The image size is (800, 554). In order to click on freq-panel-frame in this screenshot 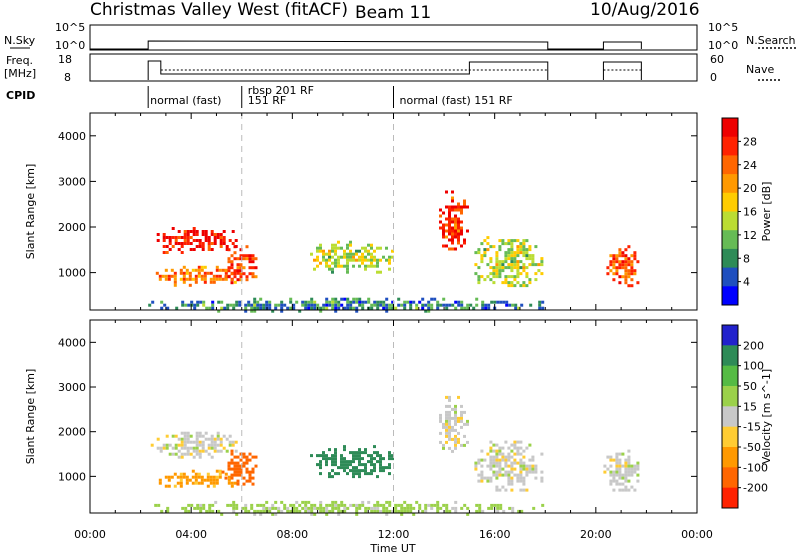, I will do `click(393, 67)`.